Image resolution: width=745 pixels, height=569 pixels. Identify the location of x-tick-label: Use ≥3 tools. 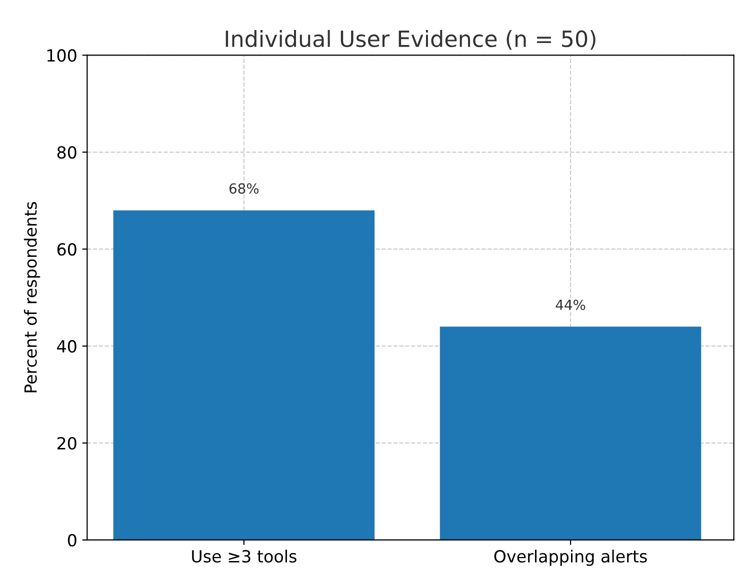
(244, 556).